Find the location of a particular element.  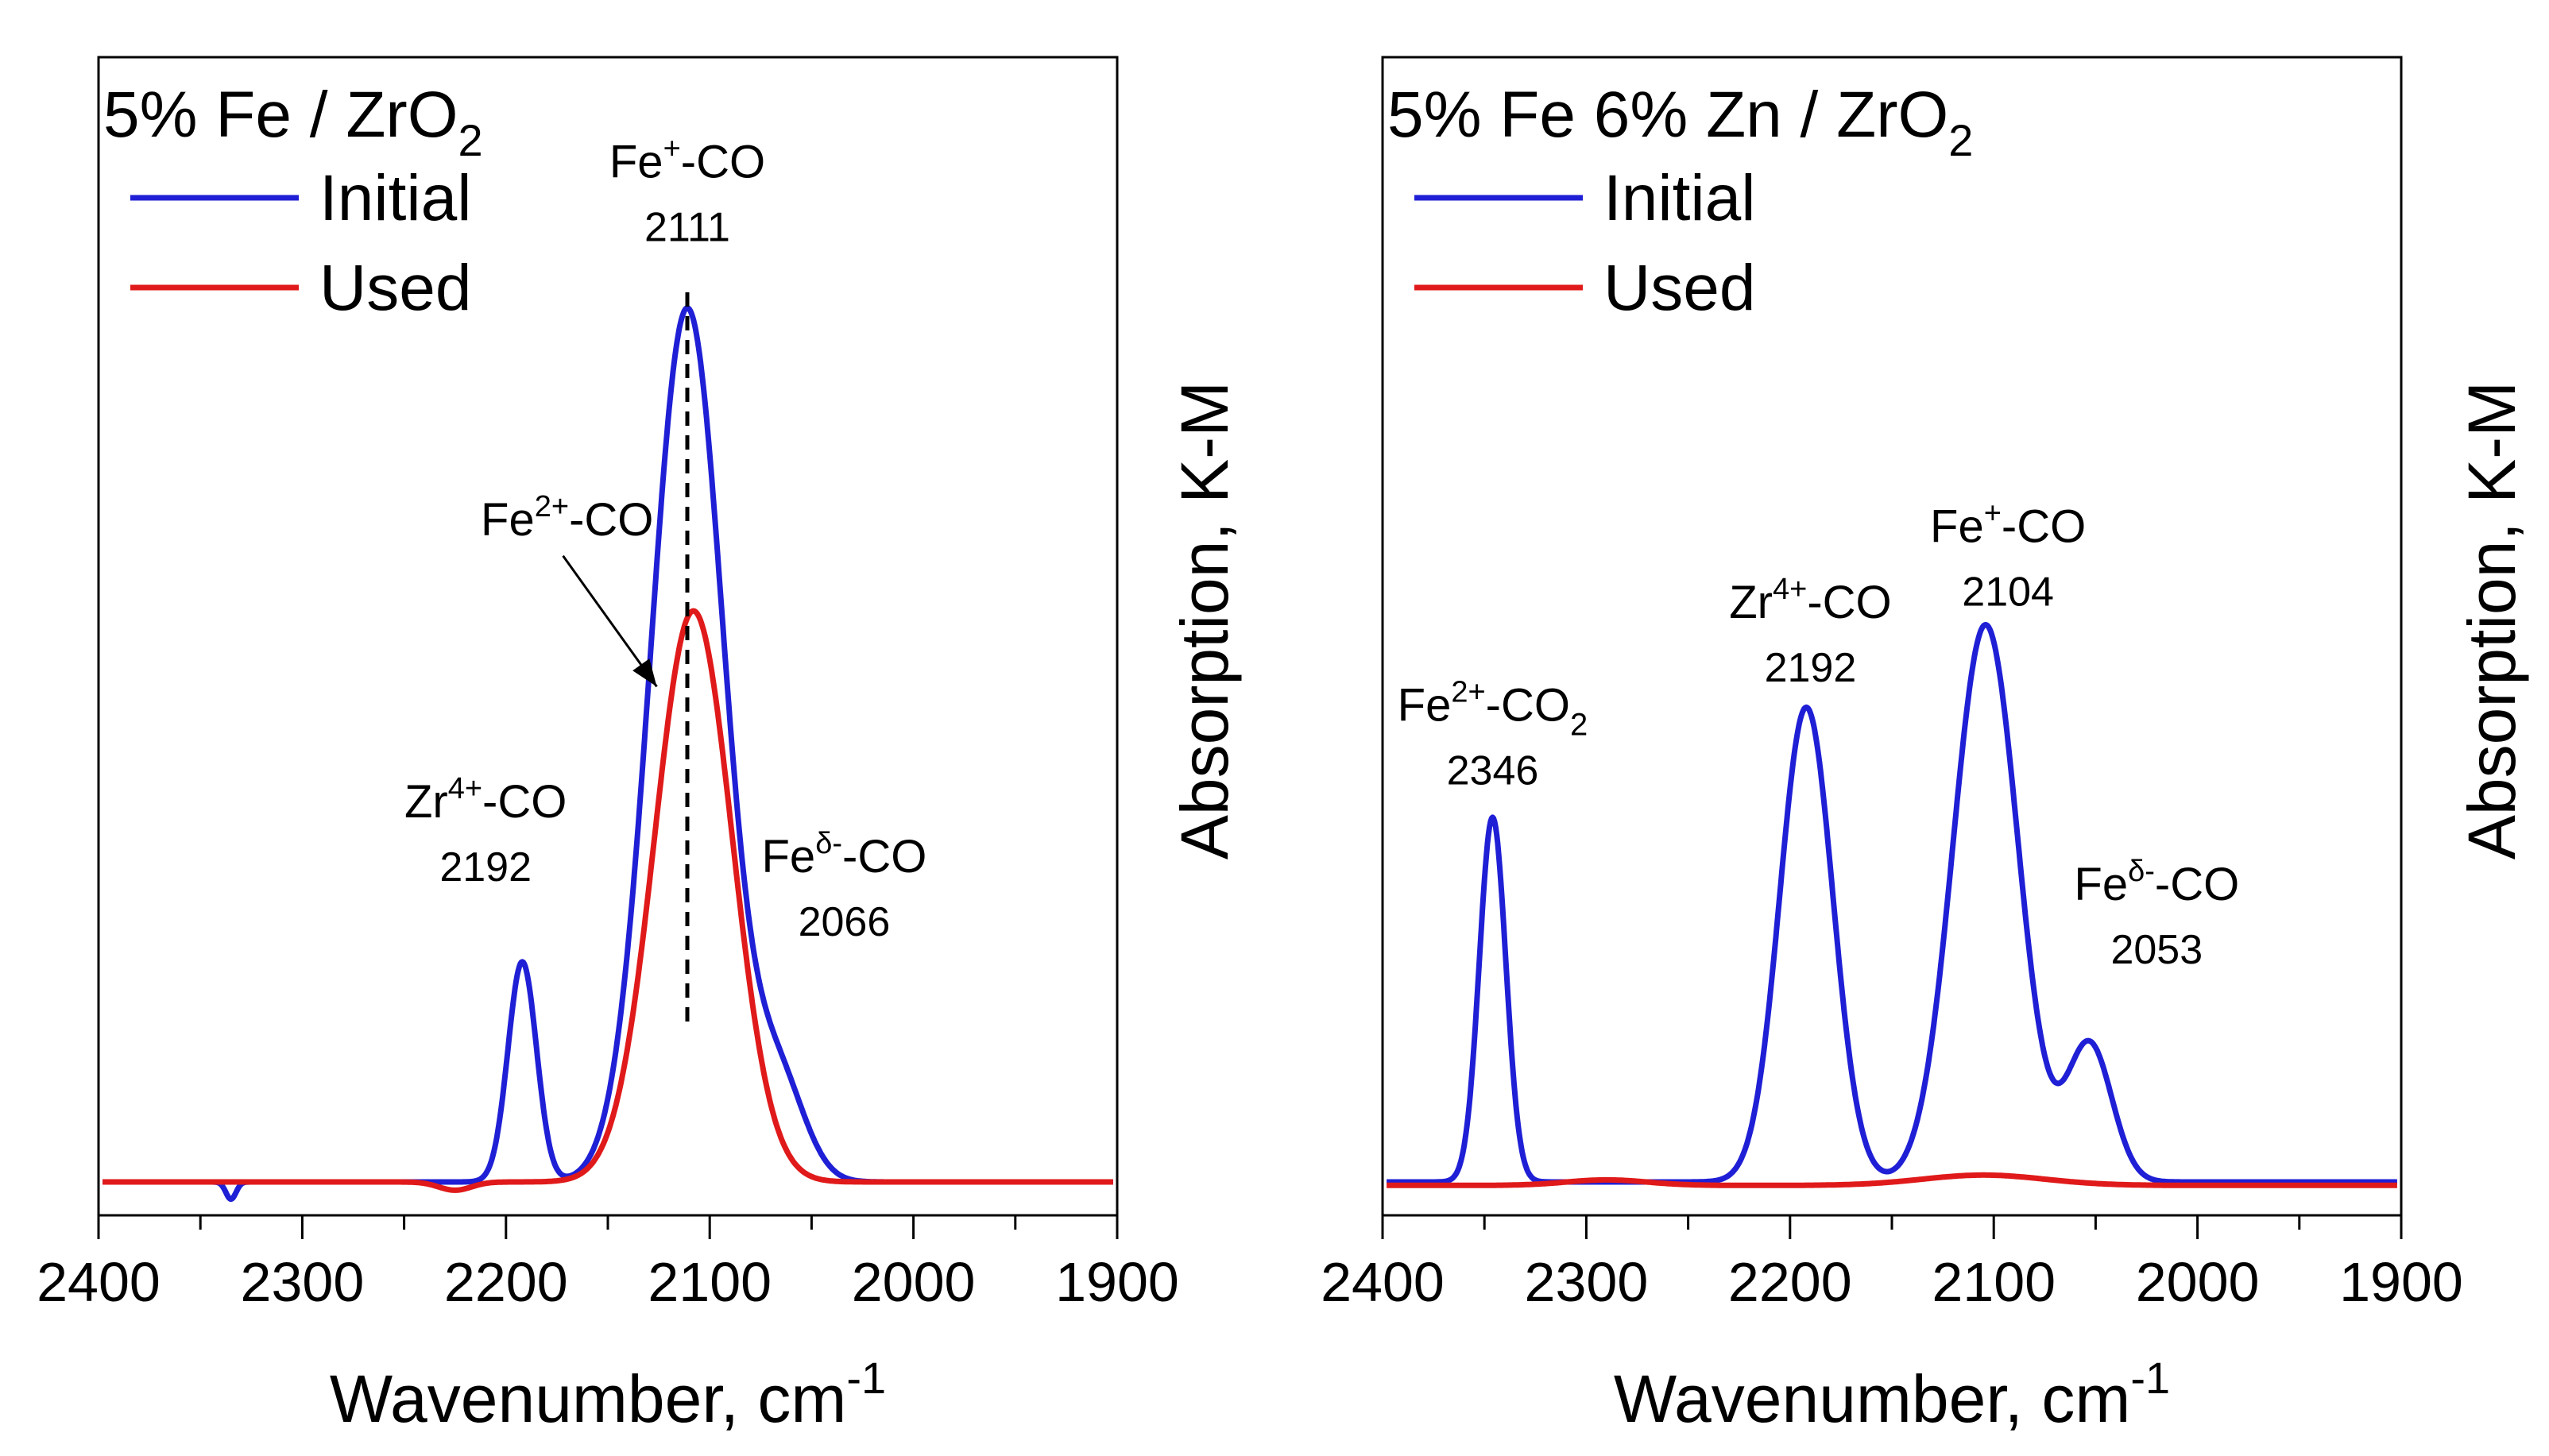

series-line-used is located at coordinates (1892, 1180).